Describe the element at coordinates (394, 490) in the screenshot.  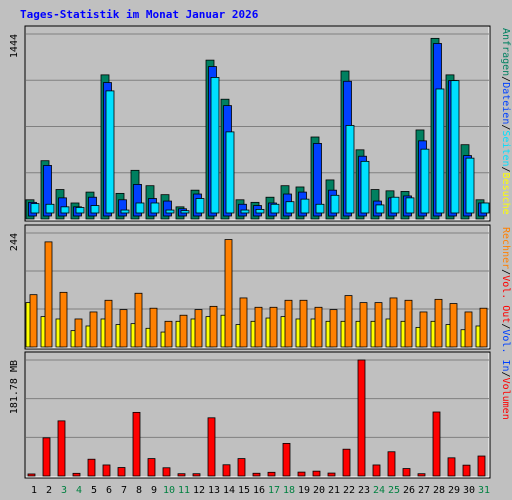
I see `x-tick-label-day-25: 25` at that location.